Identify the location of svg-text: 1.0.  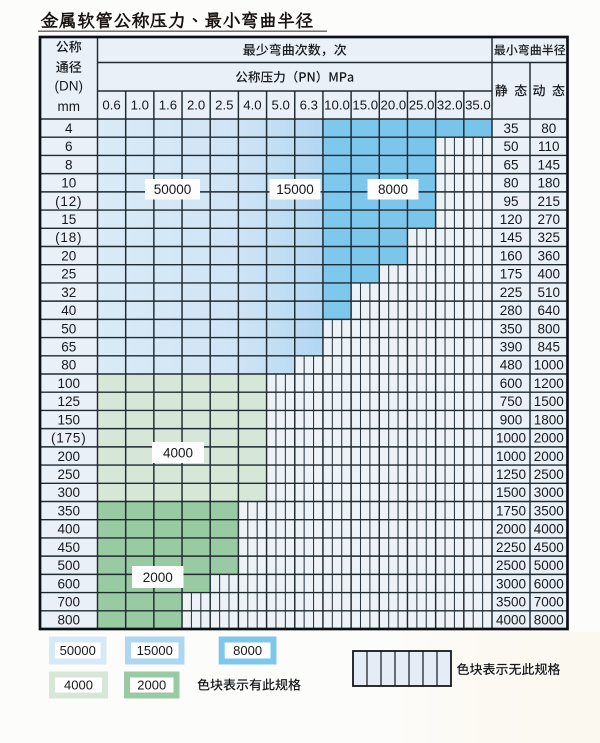
(140, 105).